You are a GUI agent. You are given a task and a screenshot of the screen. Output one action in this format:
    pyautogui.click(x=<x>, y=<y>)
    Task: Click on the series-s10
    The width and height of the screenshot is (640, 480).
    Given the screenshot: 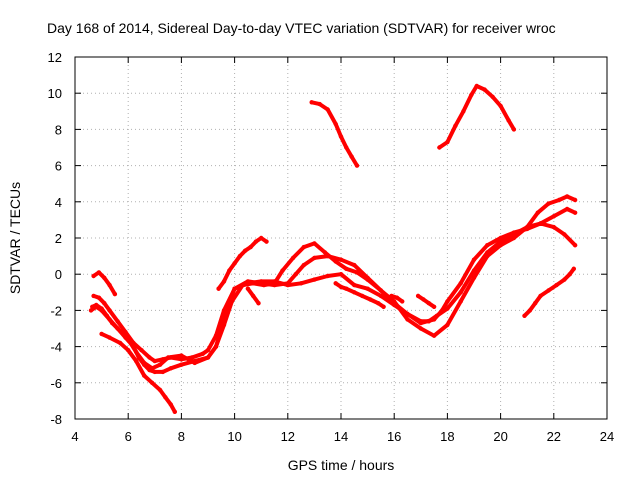 What is the action you would take?
    pyautogui.click(x=397, y=298)
    